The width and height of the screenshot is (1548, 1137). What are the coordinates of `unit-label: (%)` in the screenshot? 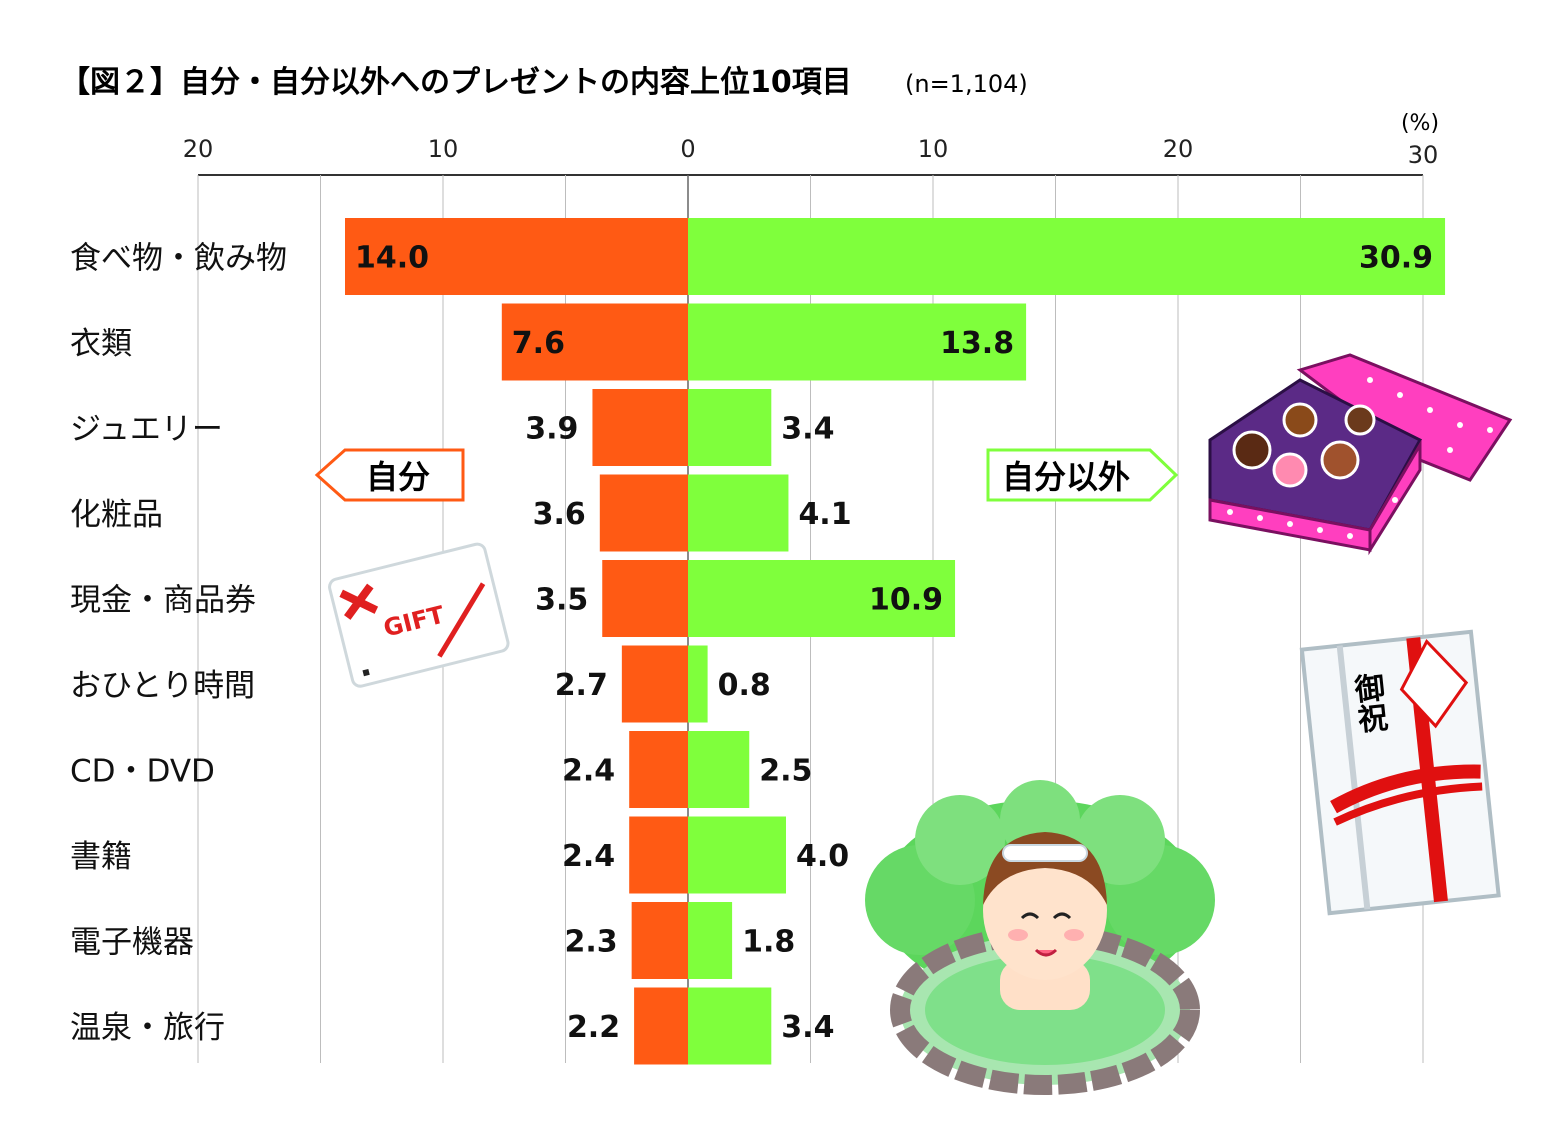 It's located at (1420, 123).